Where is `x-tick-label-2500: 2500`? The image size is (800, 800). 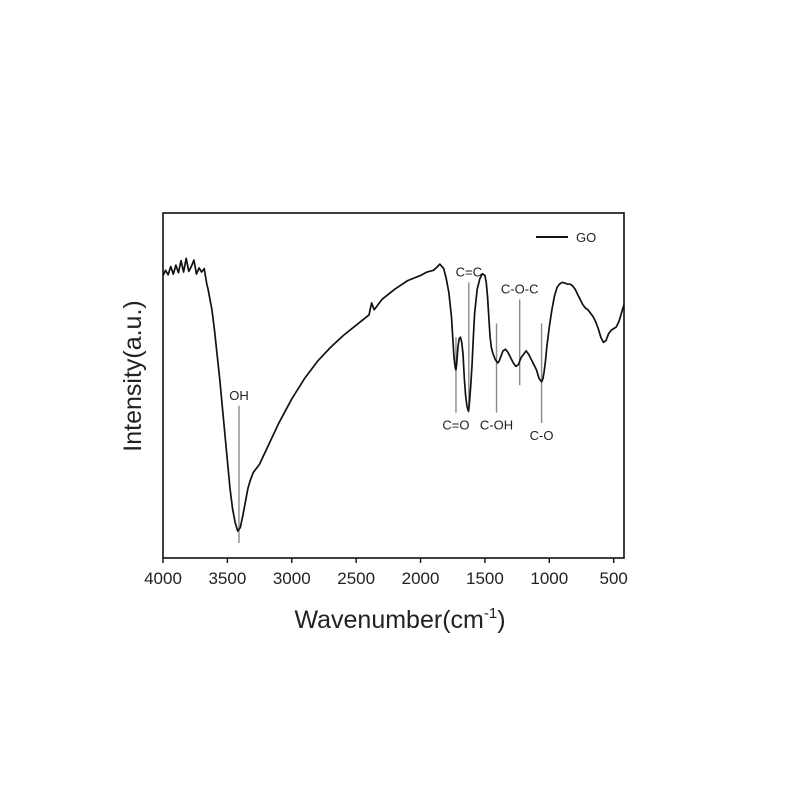 x-tick-label-2500: 2500 is located at coordinates (356, 578).